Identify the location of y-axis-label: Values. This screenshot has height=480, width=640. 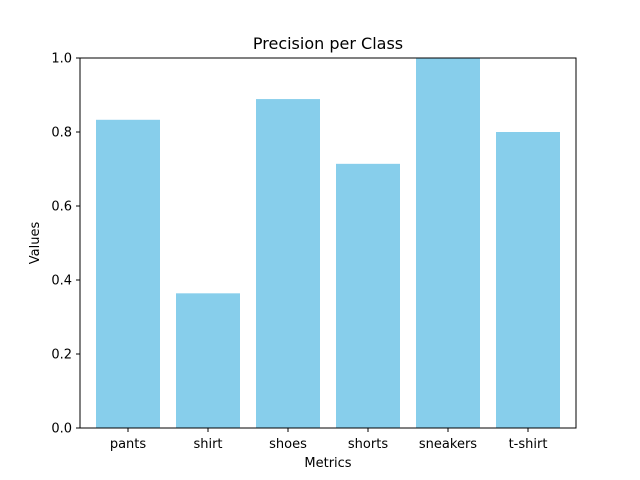
(35, 243).